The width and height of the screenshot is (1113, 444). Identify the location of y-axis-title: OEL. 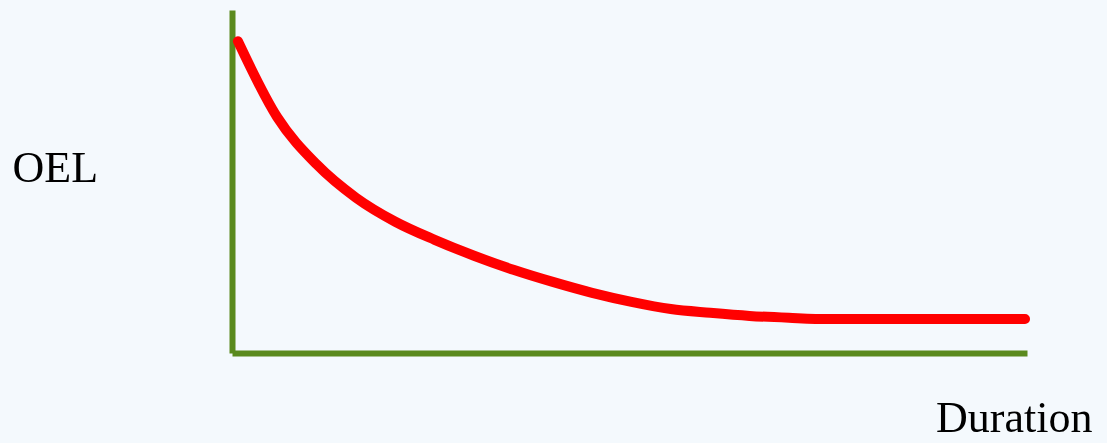
(55, 167).